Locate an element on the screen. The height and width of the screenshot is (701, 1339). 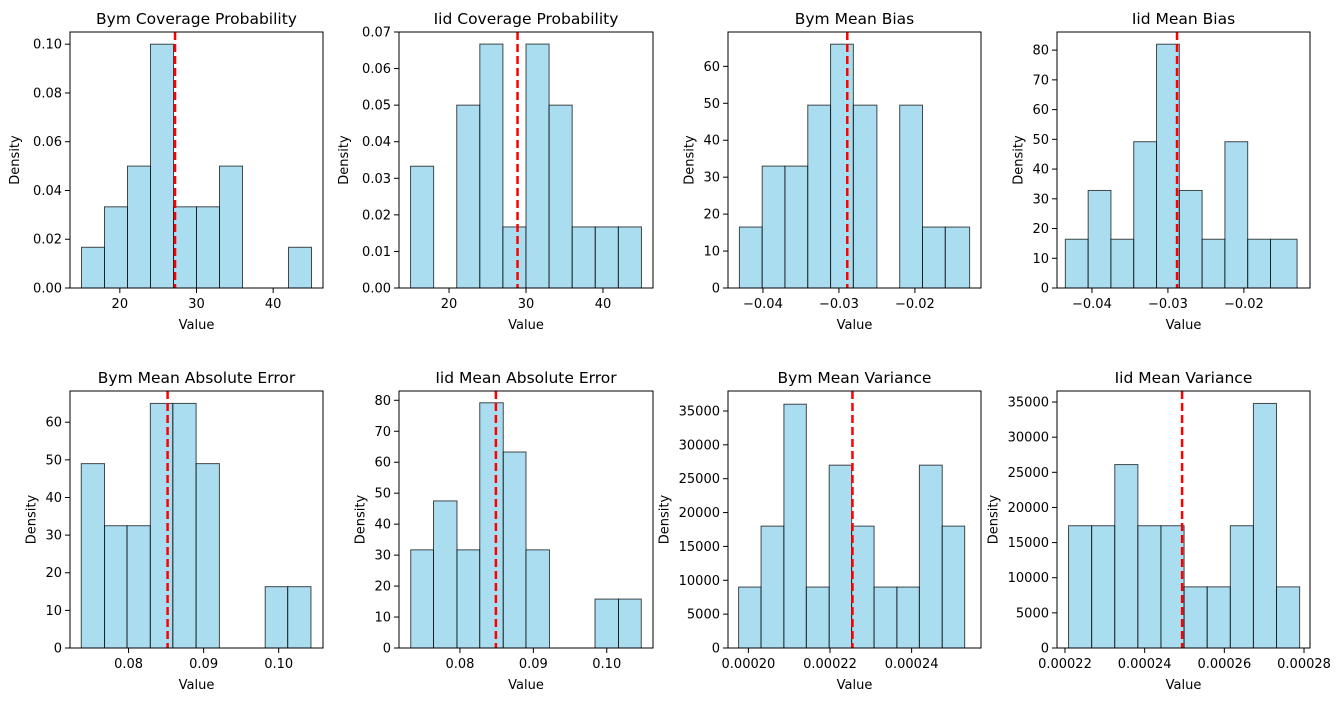
chart-title: Bym Mean Variance is located at coordinates (855, 378).